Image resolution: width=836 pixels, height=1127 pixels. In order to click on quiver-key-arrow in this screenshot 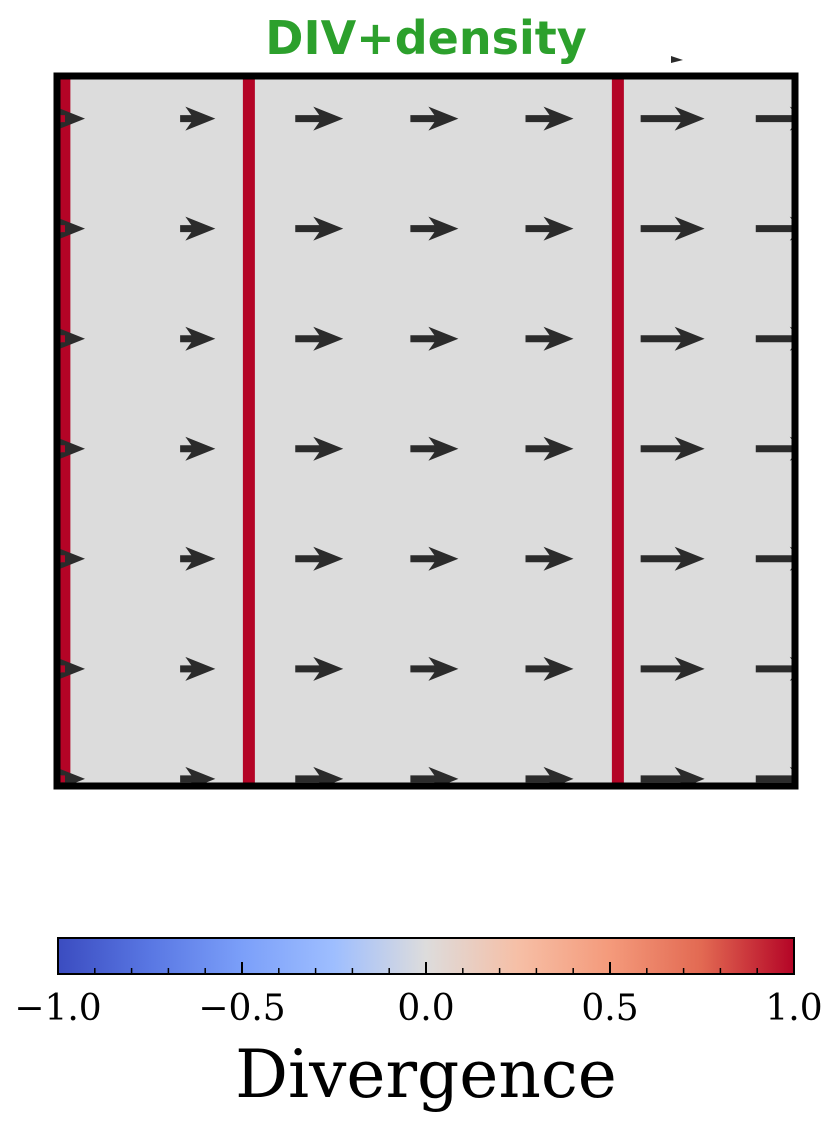, I will do `click(677, 59)`.